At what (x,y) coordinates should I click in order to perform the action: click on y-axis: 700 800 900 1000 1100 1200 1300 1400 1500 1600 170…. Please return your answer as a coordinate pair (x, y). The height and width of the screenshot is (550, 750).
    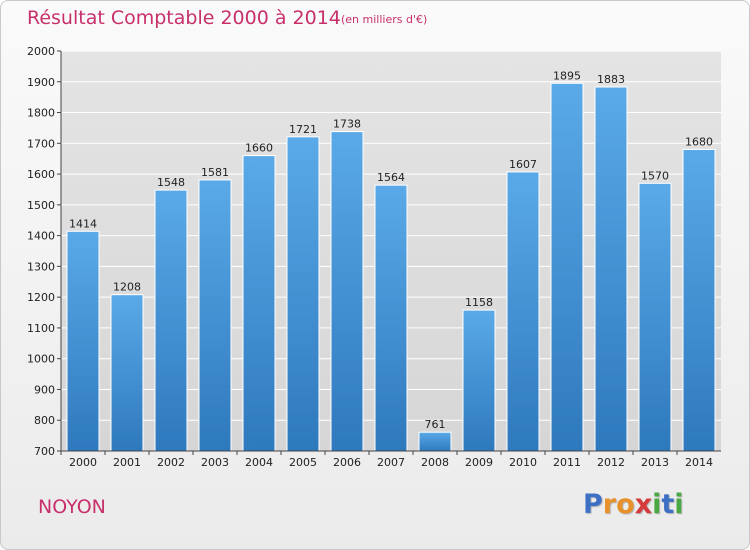
    Looking at the image, I should click on (44, 251).